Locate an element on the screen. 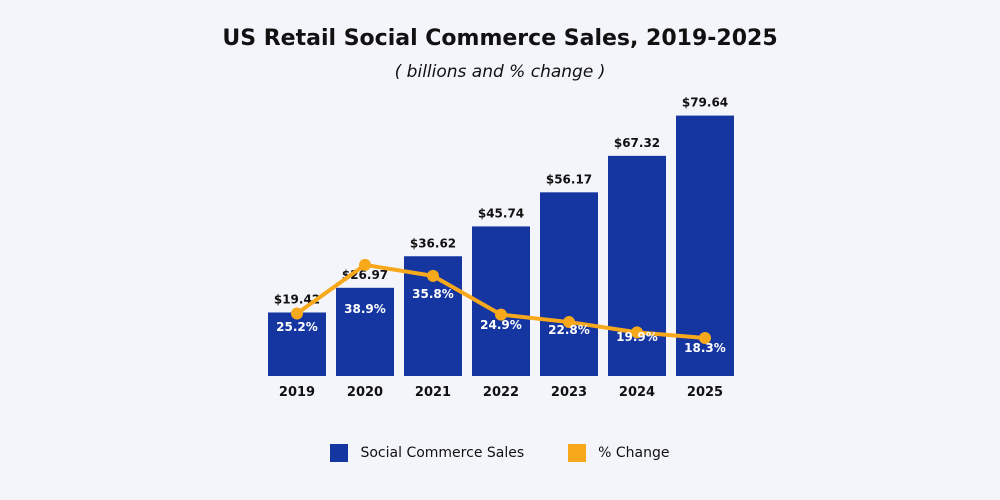 The width and height of the screenshot is (1000, 500). legend-swatch-change is located at coordinates (577, 453).